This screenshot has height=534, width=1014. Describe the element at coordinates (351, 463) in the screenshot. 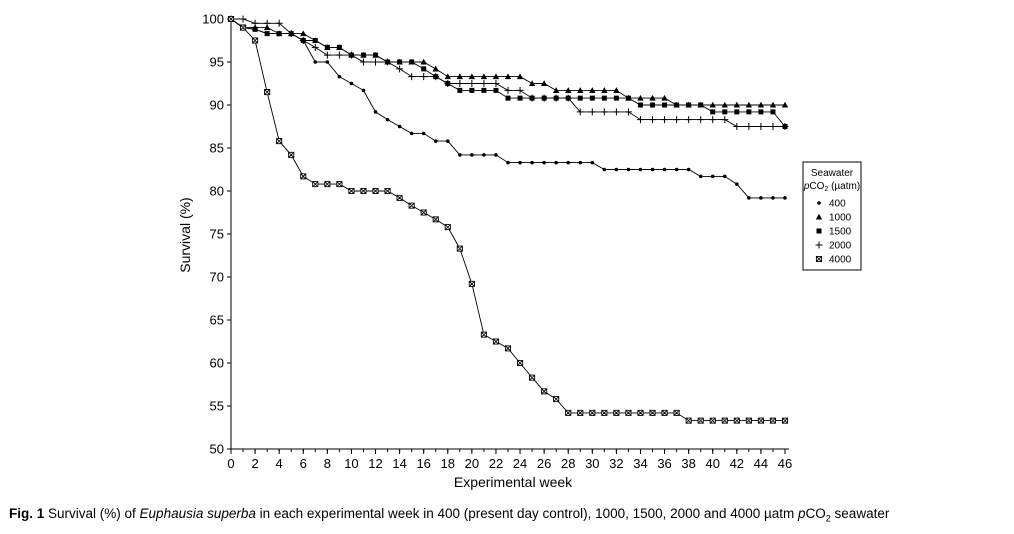

I see `x-tick-label: 10` at that location.